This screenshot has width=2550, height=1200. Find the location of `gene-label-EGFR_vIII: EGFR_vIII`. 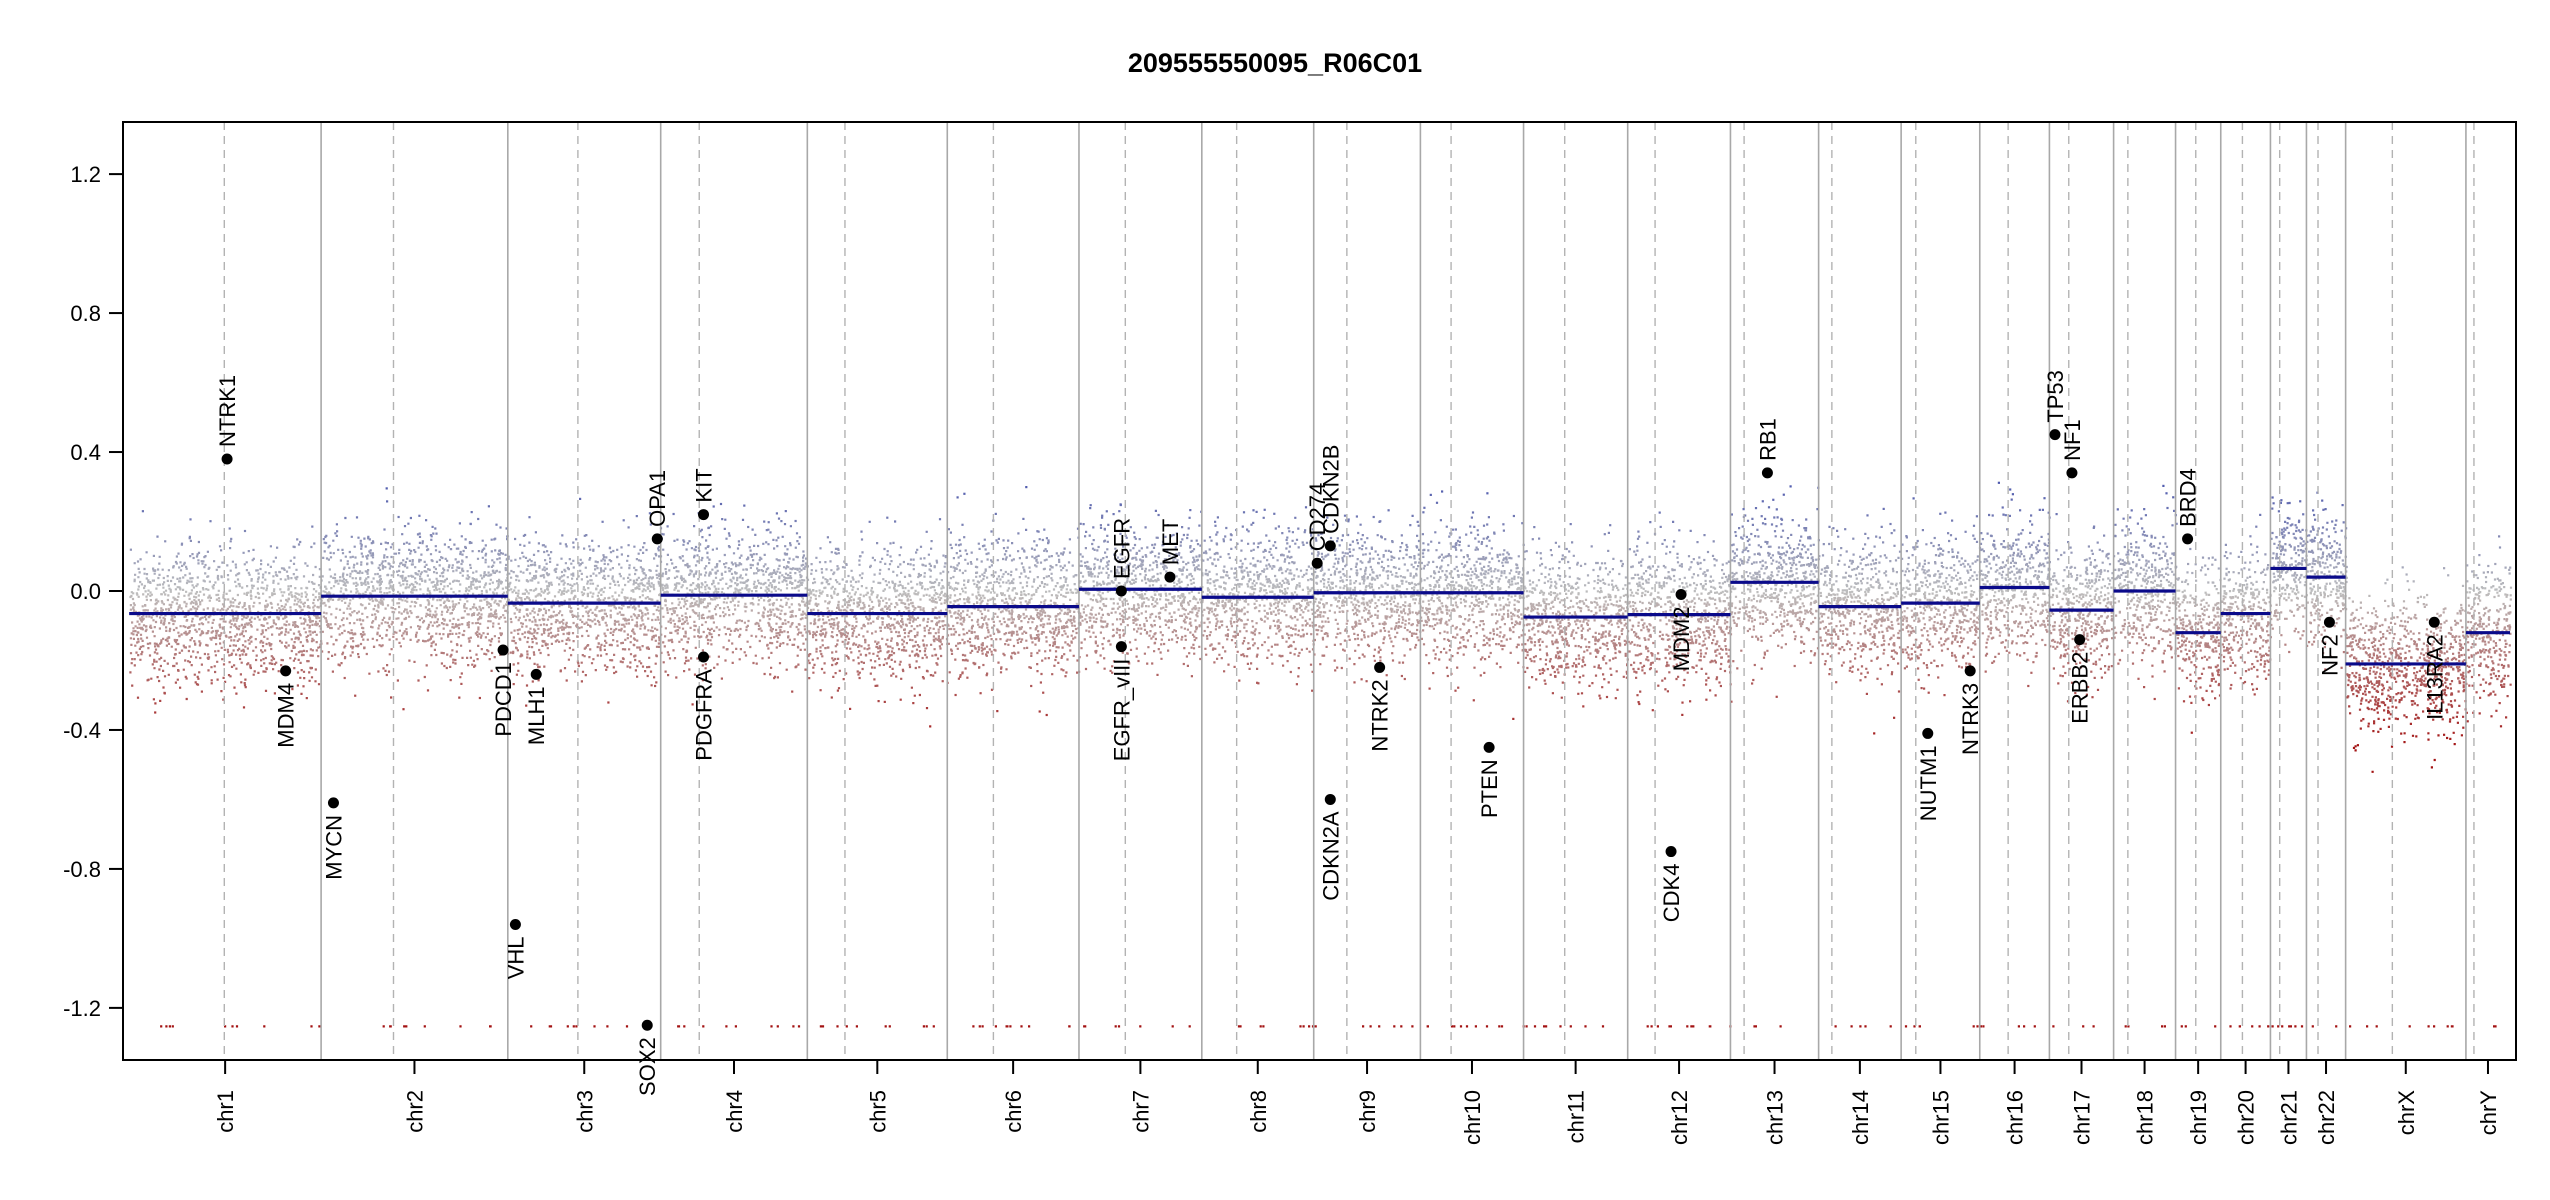

gene-label-EGFR_vIII: EGFR_vIII is located at coordinates (1121, 710).